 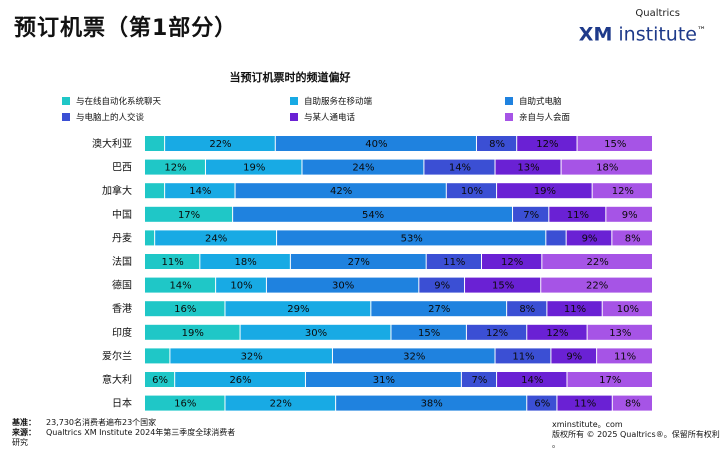 I want to click on data-label: 9%, so click(x=630, y=215).